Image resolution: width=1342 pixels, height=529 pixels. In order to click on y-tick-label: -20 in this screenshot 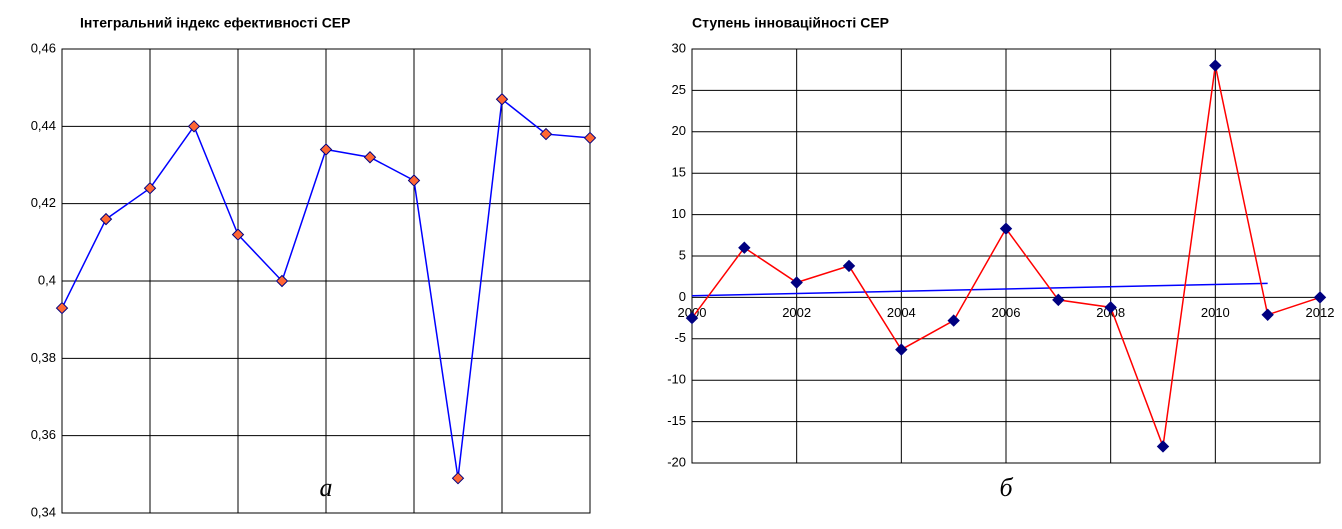, I will do `click(676, 461)`.